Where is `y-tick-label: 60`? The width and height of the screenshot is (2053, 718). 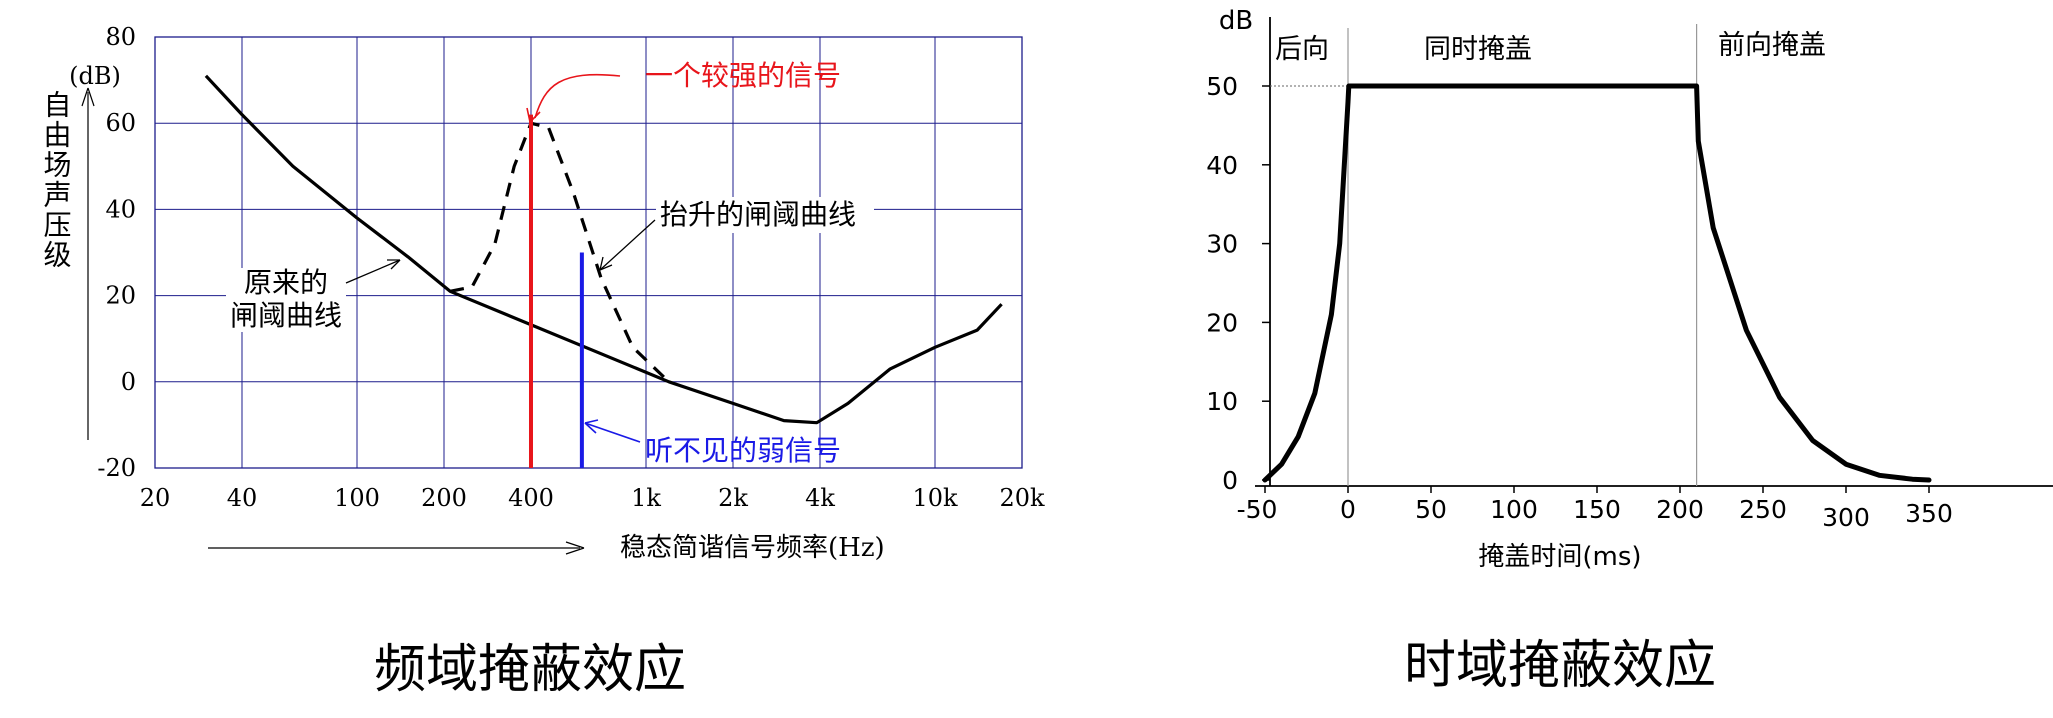
y-tick-label: 60 is located at coordinates (120, 123).